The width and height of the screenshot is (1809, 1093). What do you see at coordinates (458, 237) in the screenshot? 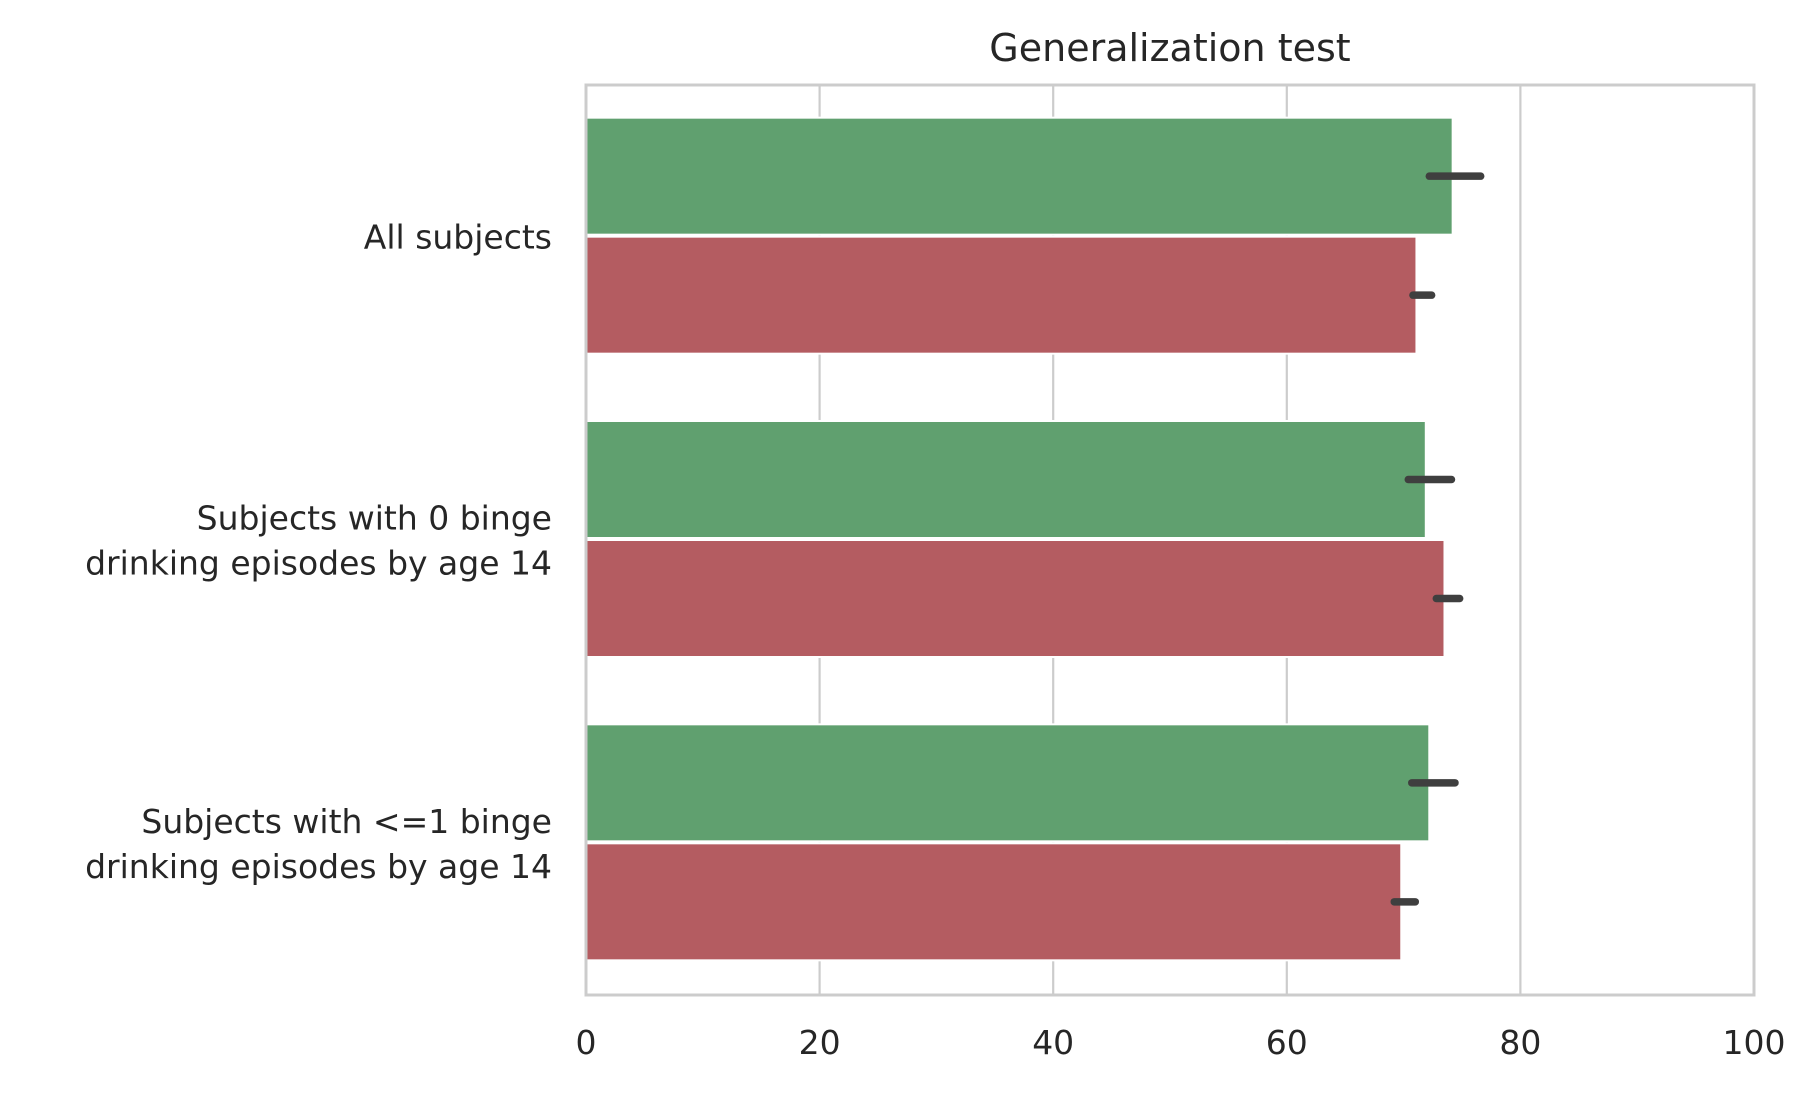
I see `category-label: All subjects` at bounding box center [458, 237].